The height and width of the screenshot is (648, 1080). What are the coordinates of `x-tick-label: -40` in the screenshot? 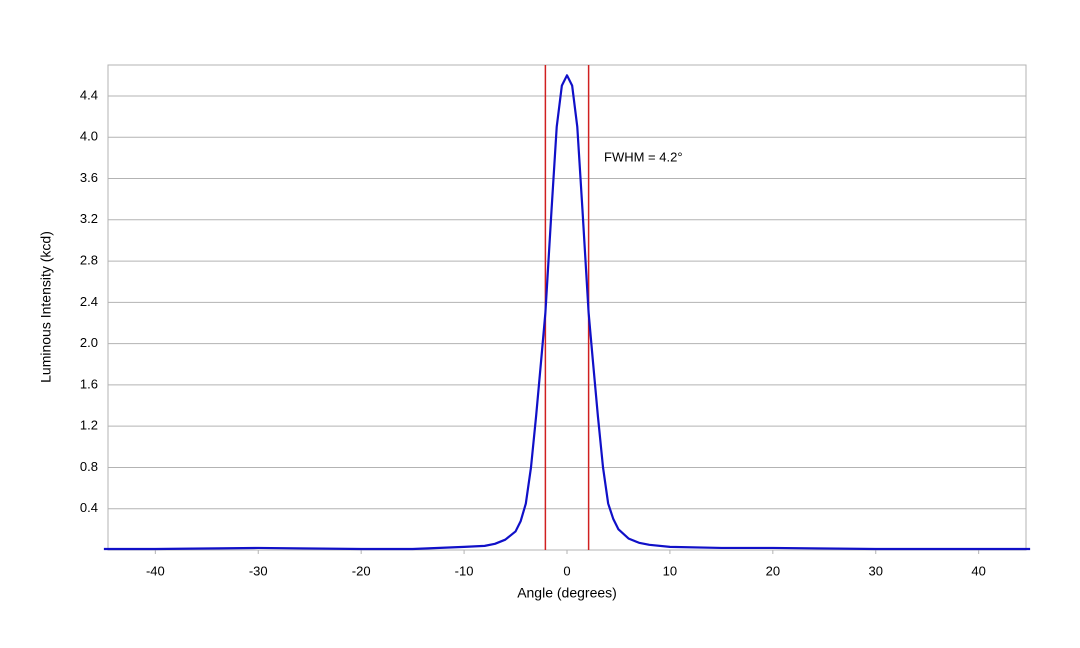 It's located at (155, 570).